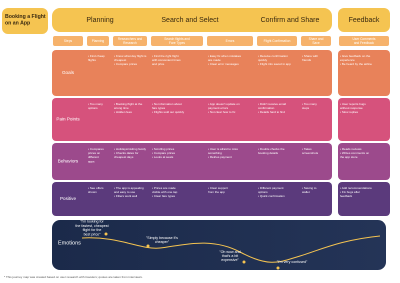  I want to click on cell-text: • Clear fare types, so click(164, 196).